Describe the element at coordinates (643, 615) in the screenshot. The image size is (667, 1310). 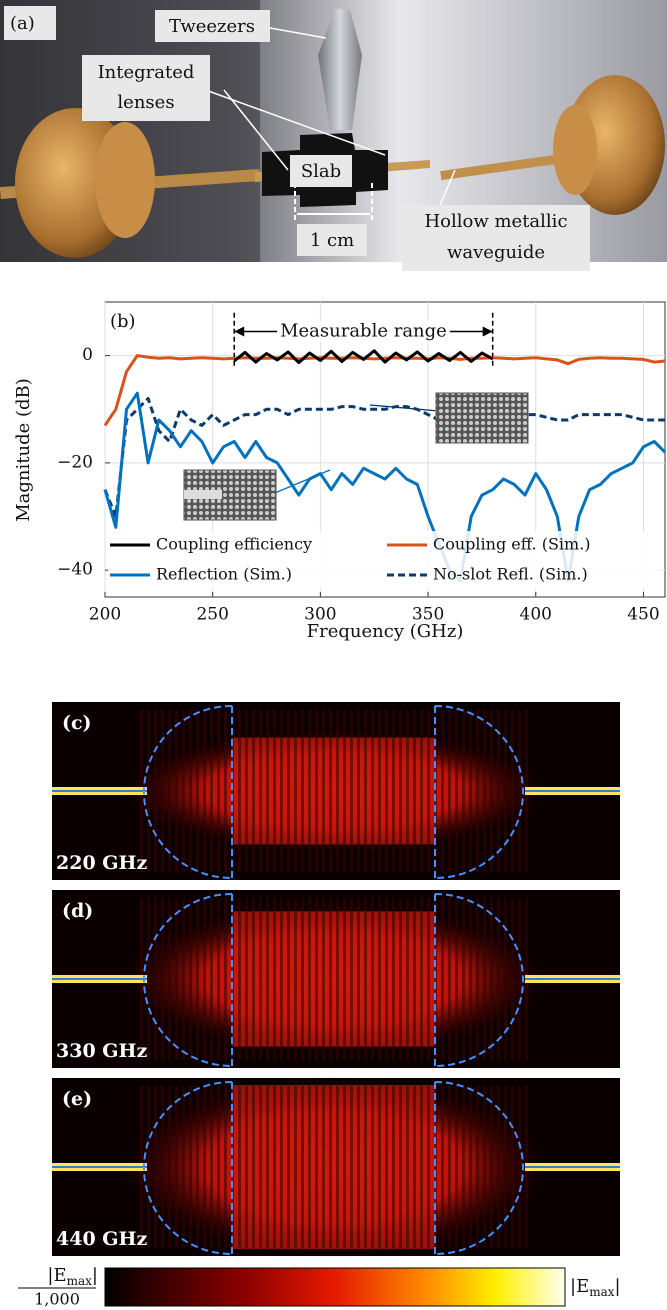
I see `x-tick-label: 450` at that location.